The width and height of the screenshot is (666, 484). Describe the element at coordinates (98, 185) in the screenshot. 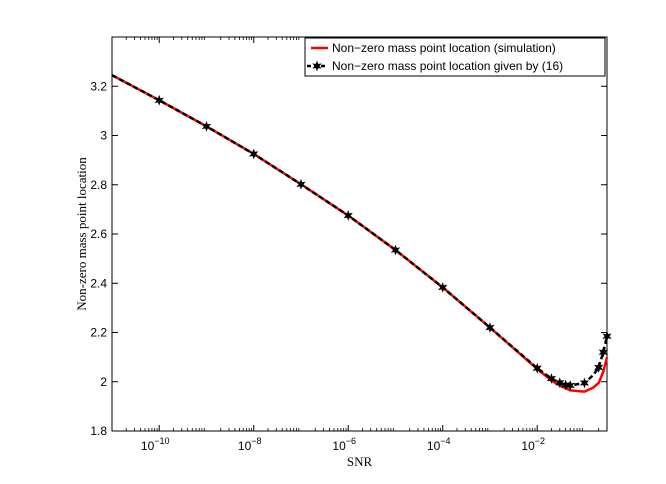

I see `y-tick-label: 2.8` at that location.